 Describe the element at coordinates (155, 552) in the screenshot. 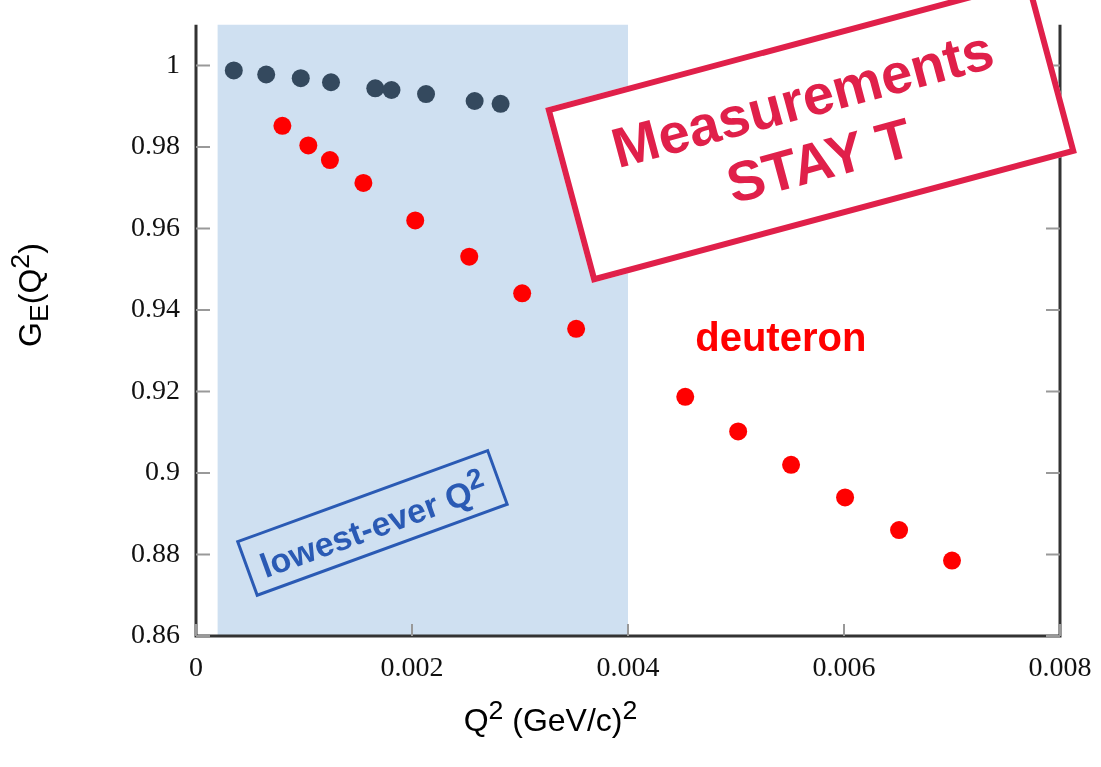

I see `y-tick-label: 0.88` at that location.